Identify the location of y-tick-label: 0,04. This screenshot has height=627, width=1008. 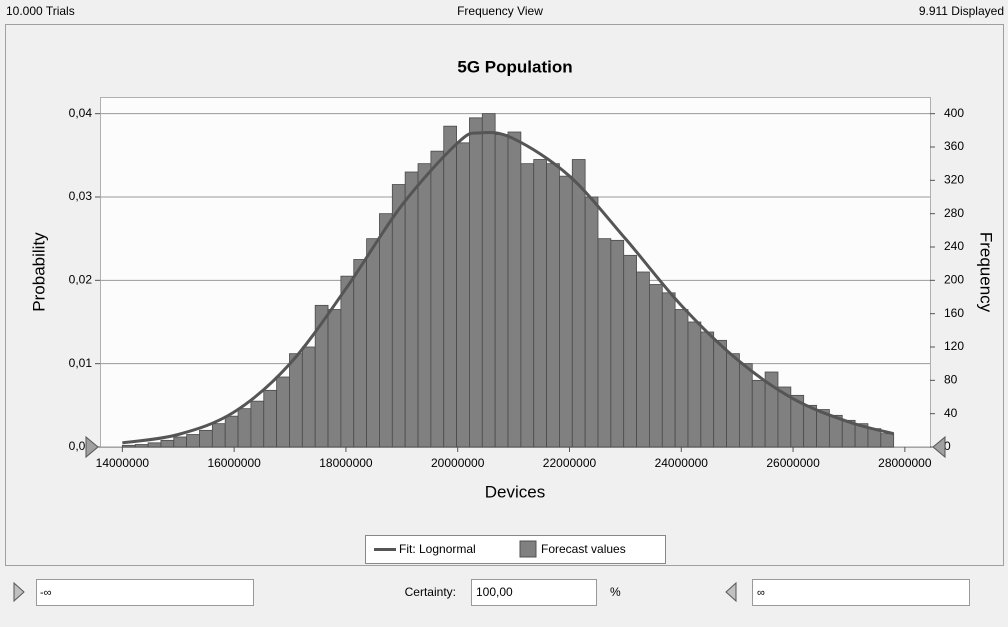
(81, 113).